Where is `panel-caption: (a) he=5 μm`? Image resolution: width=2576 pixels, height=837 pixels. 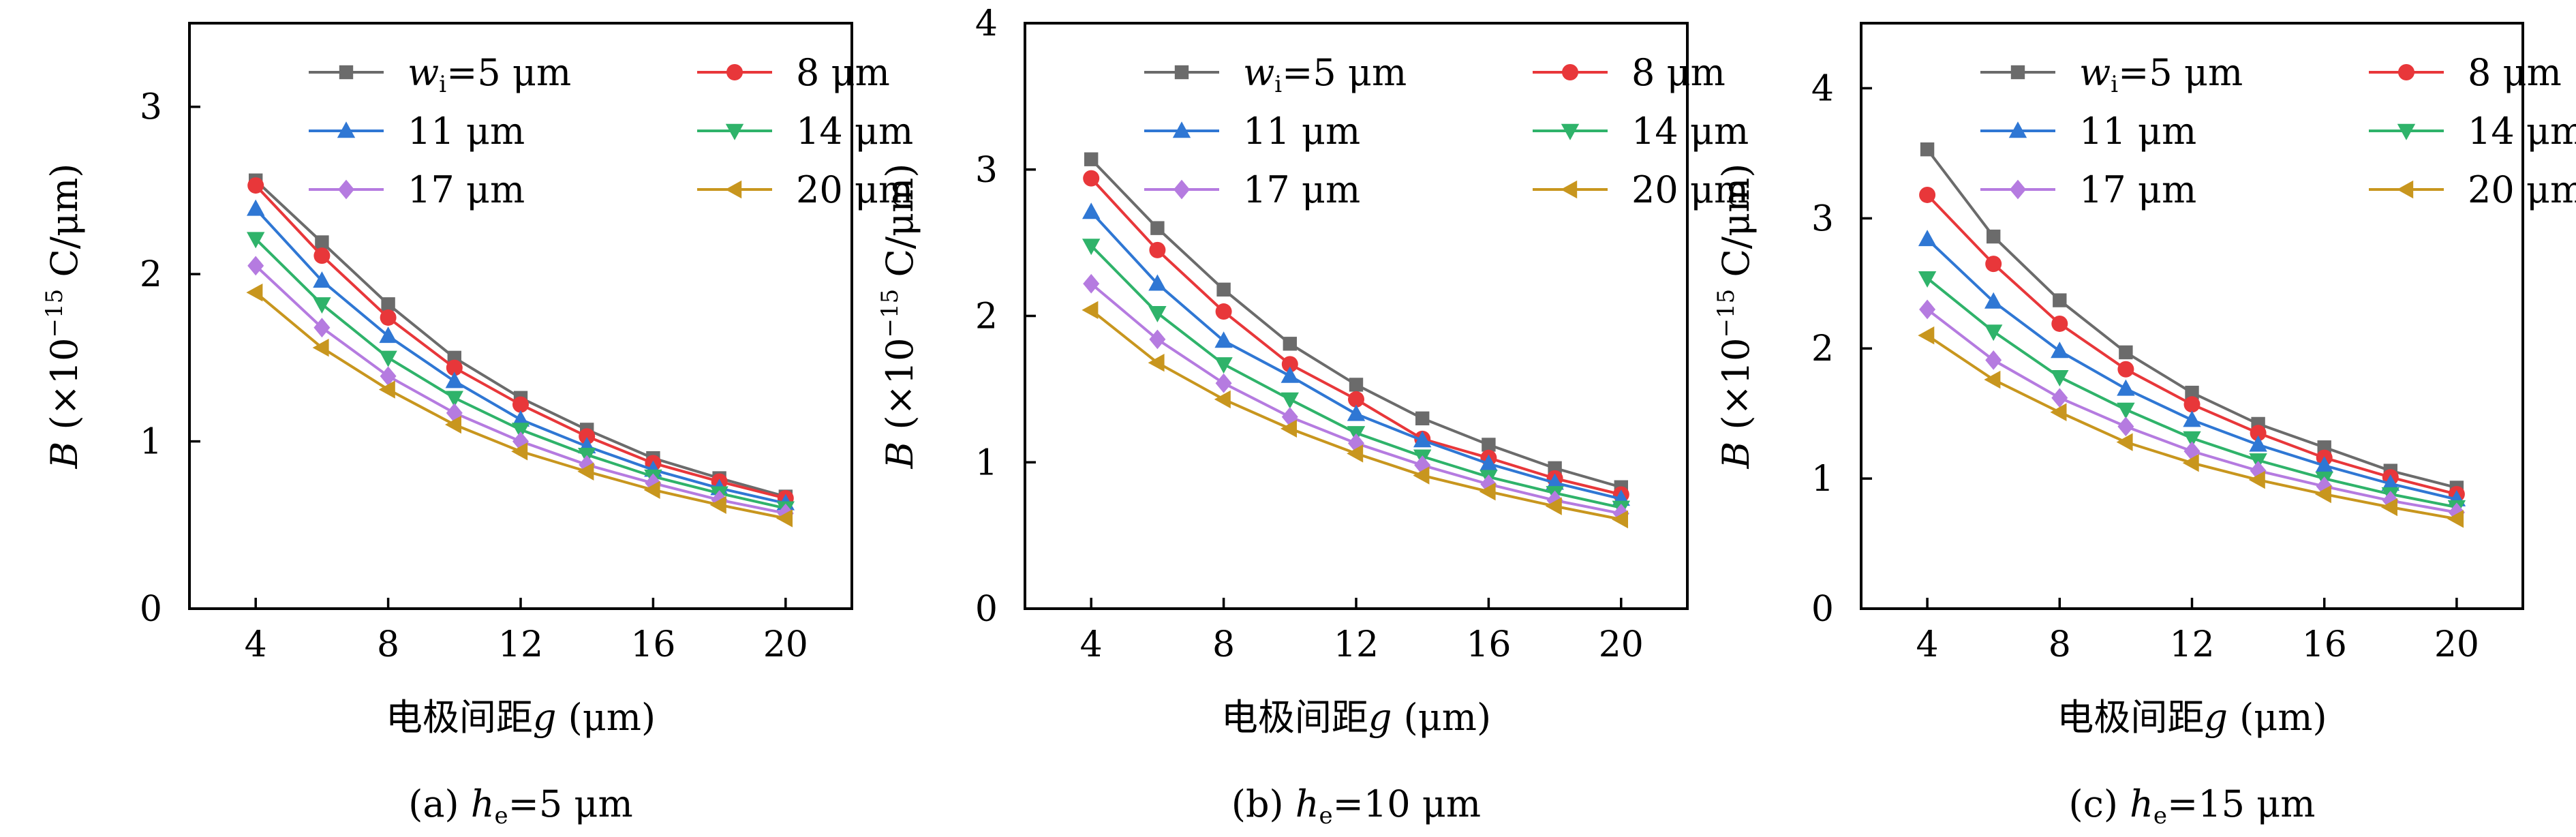
panel-caption: (a) he=5 μm is located at coordinates (520, 806).